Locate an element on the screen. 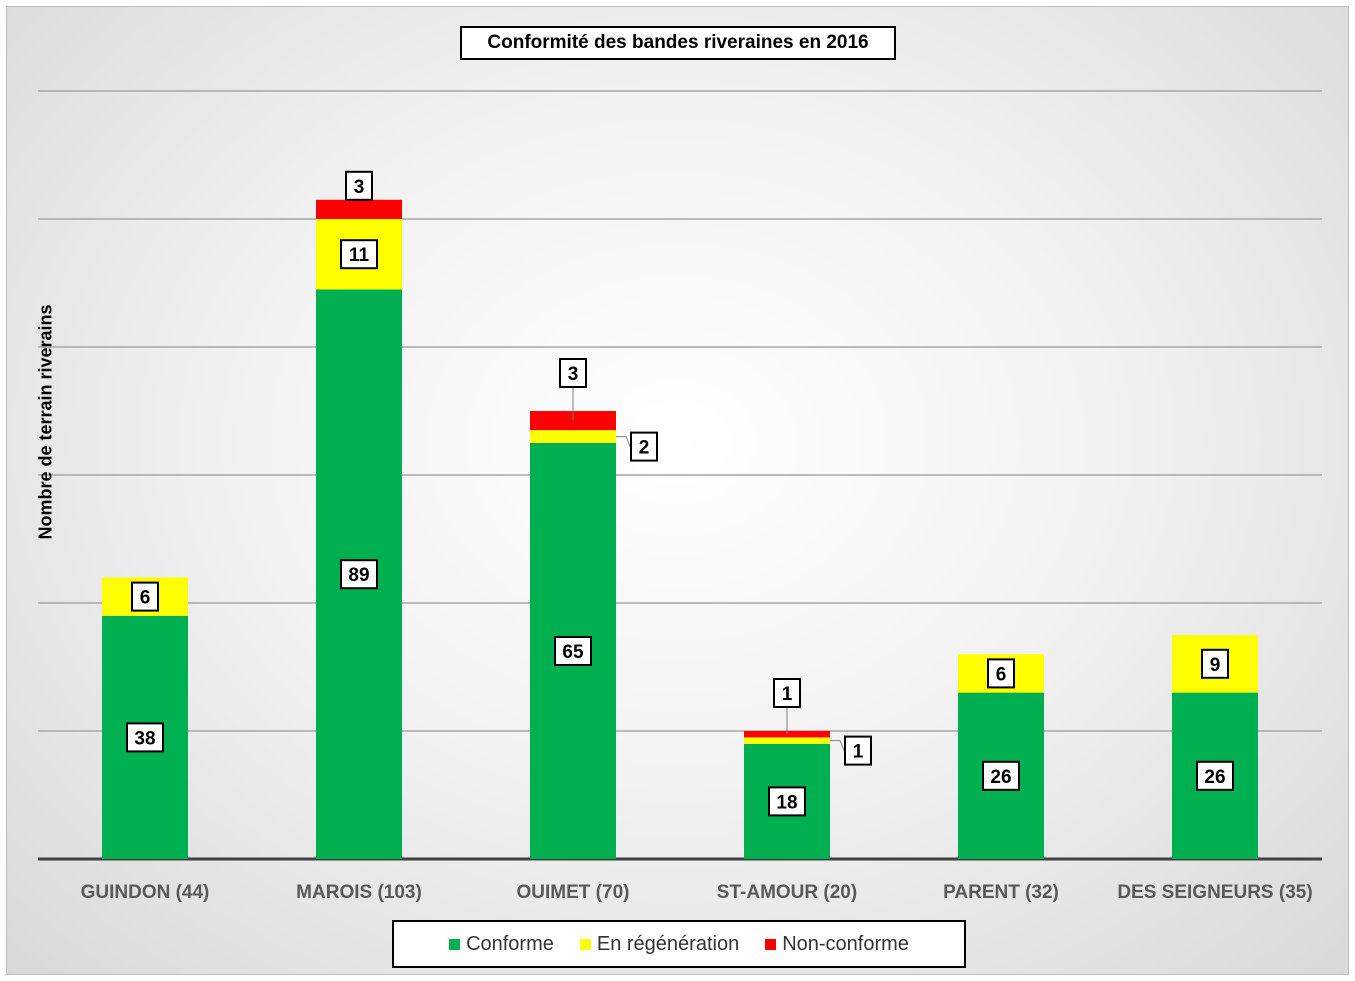  legend-item-en-regeneration: En régénération is located at coordinates (659, 944).